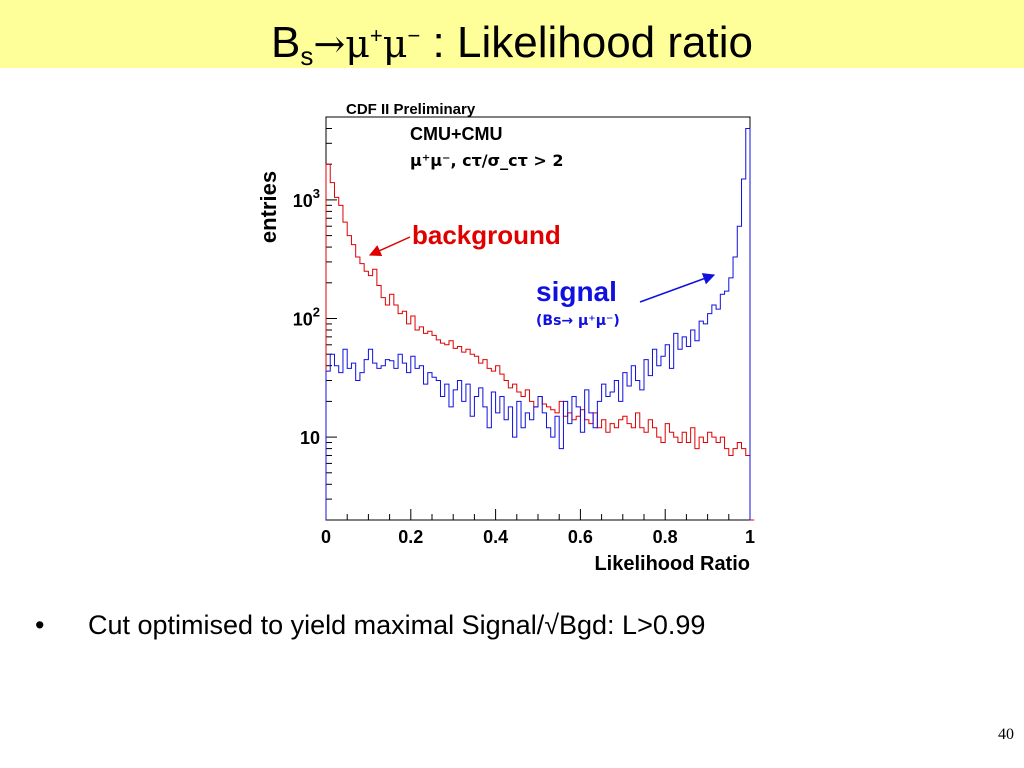 Image resolution: width=1024 pixels, height=768 pixels. I want to click on title-b: B, so click(286, 42).